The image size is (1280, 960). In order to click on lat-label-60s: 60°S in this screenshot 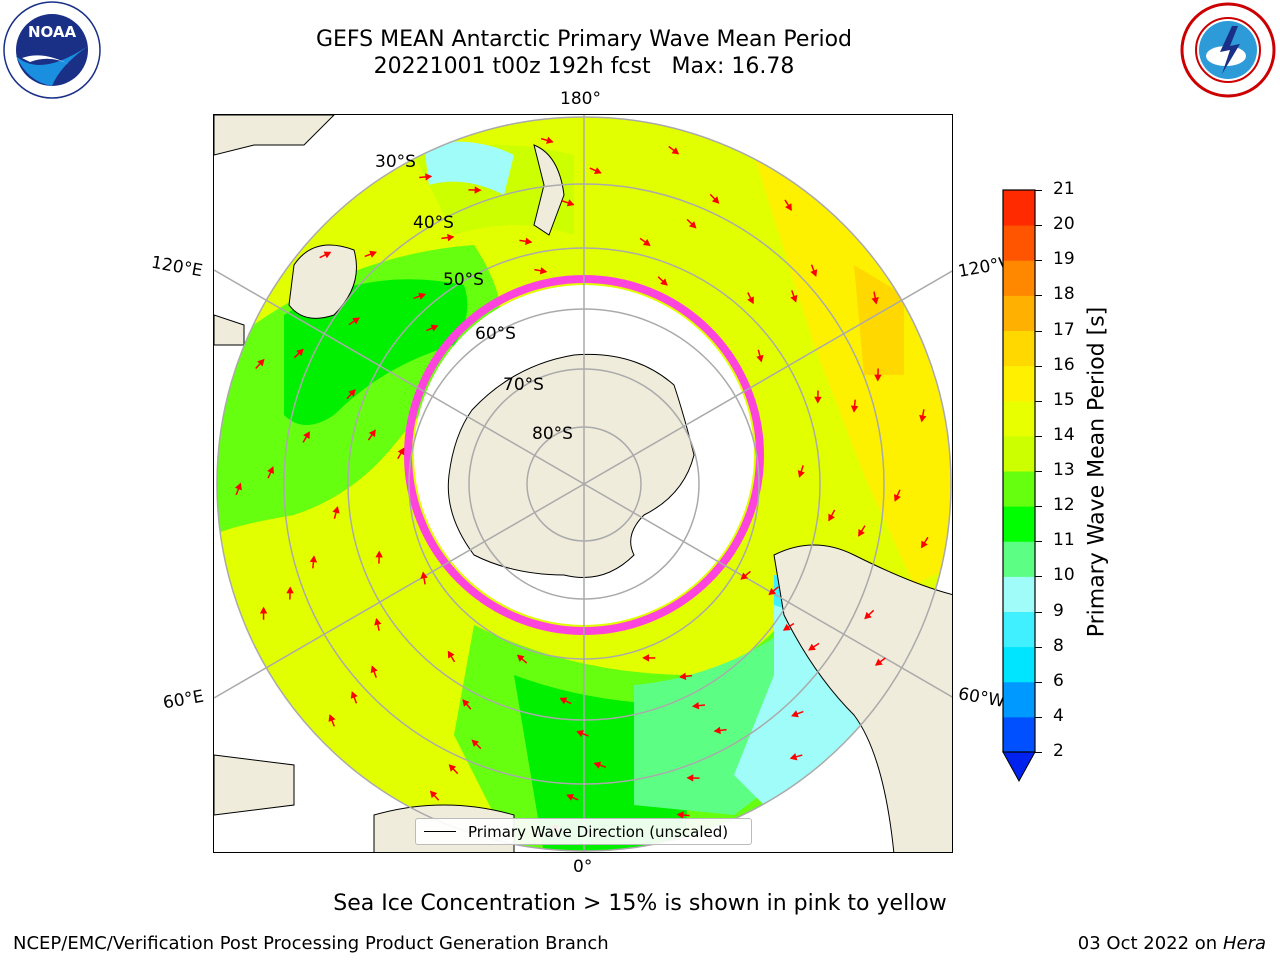, I will do `click(495, 334)`.